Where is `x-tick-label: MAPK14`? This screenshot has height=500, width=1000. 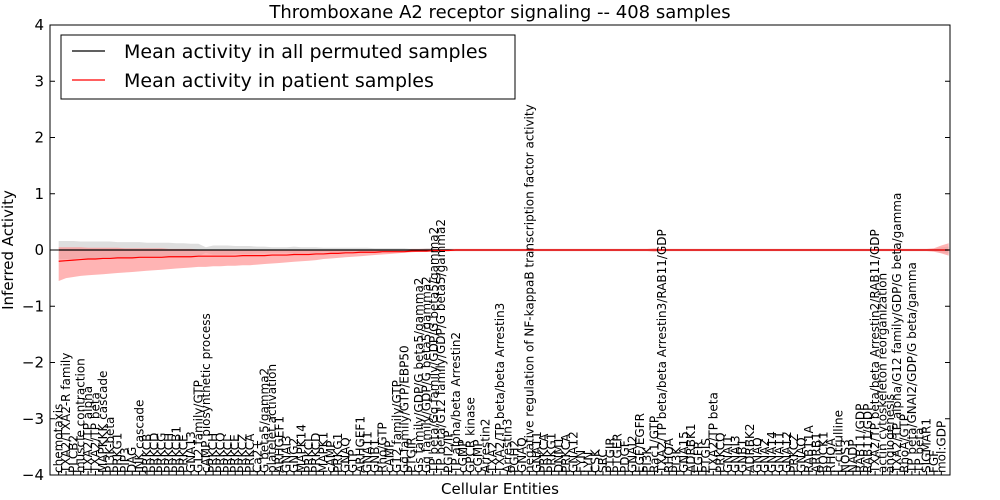 x-tick-label: MAPK14 is located at coordinates (301, 448).